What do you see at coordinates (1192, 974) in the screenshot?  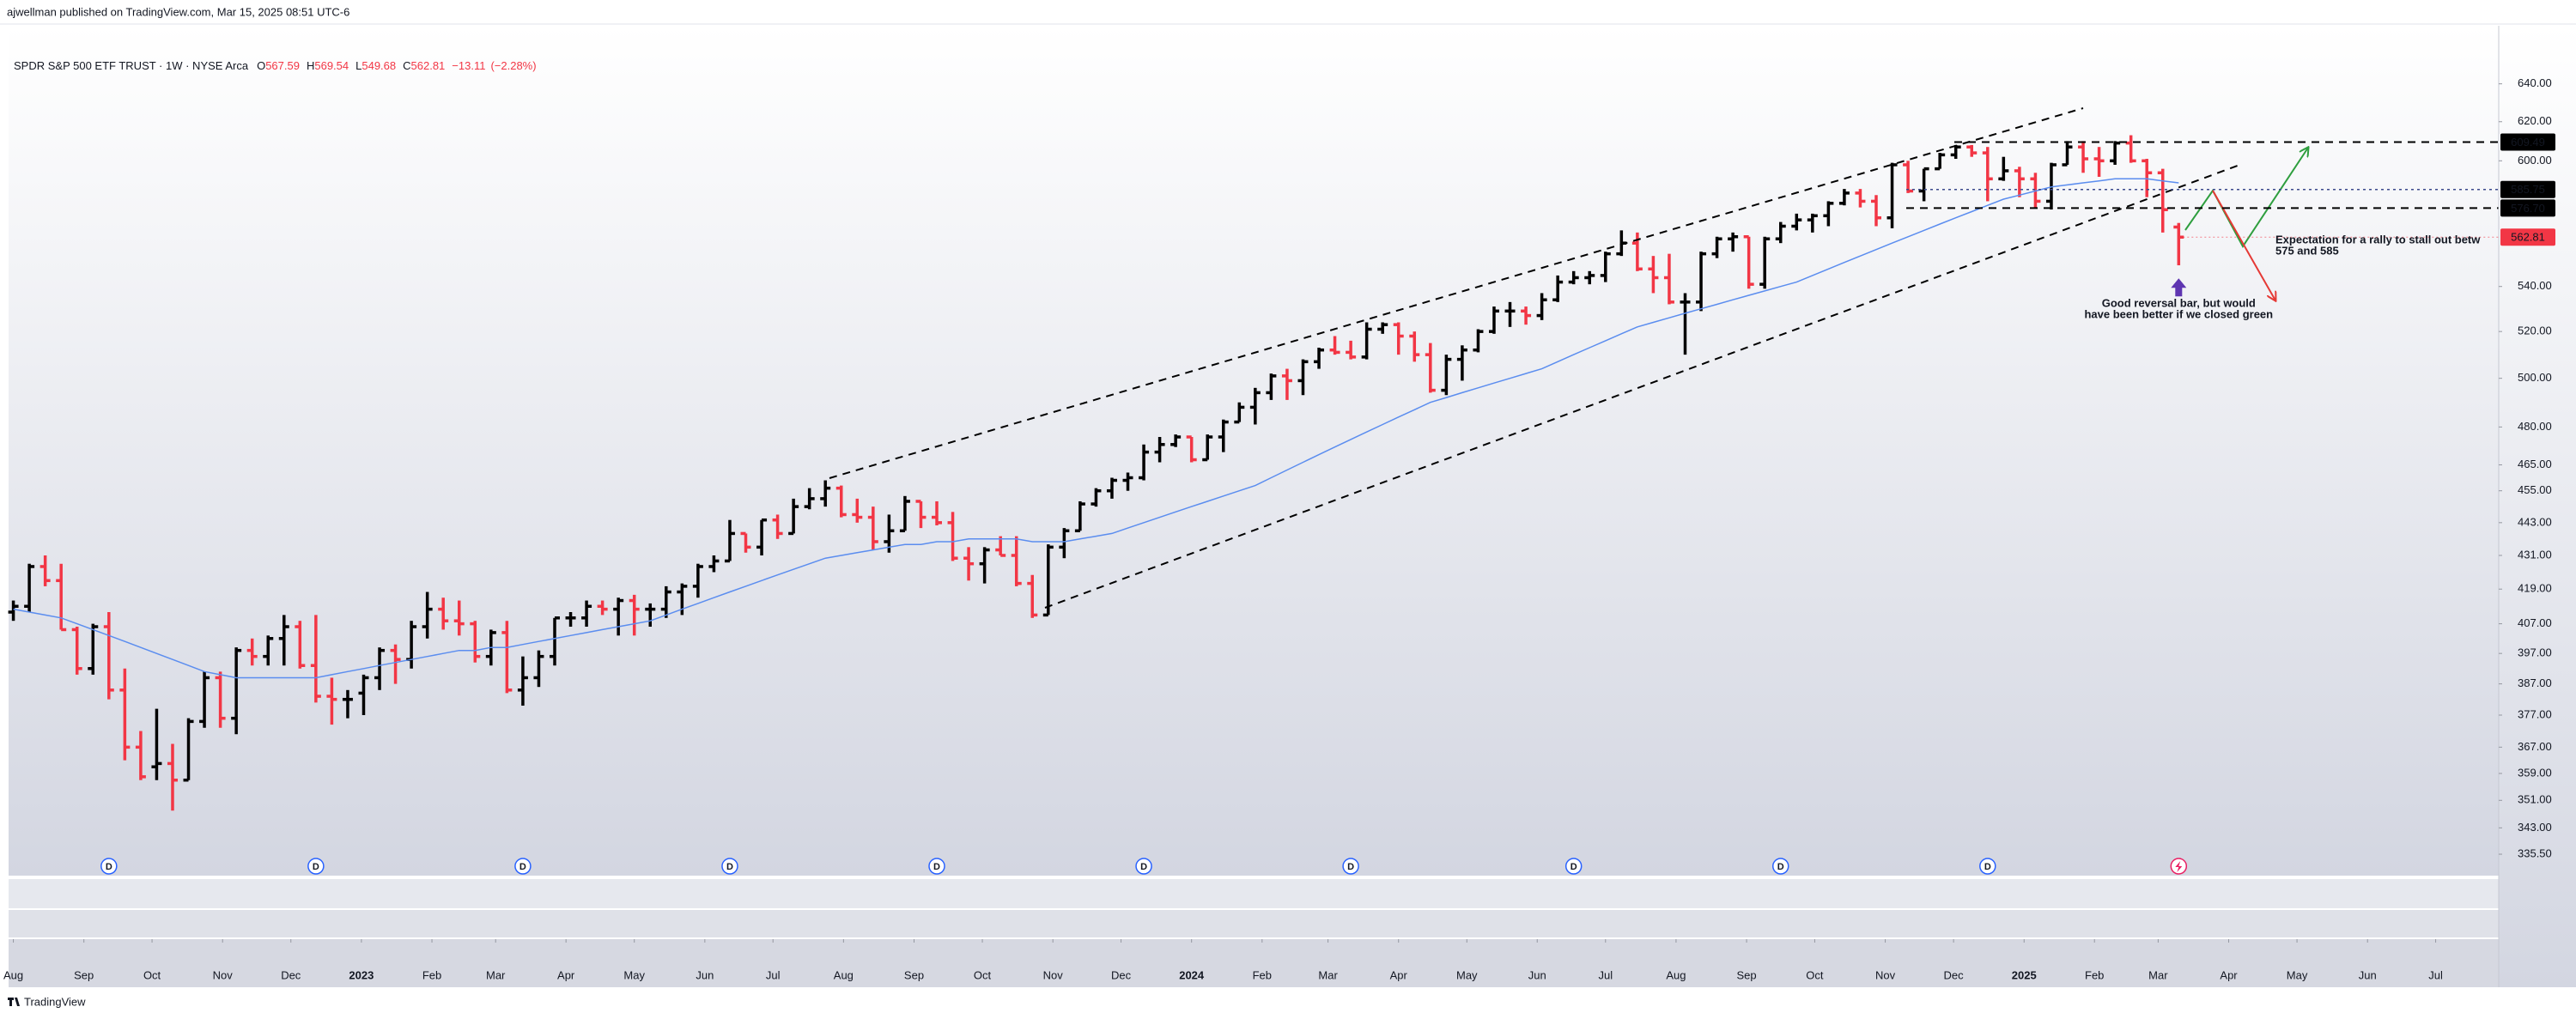 I see `x-tick-label: 2024` at bounding box center [1192, 974].